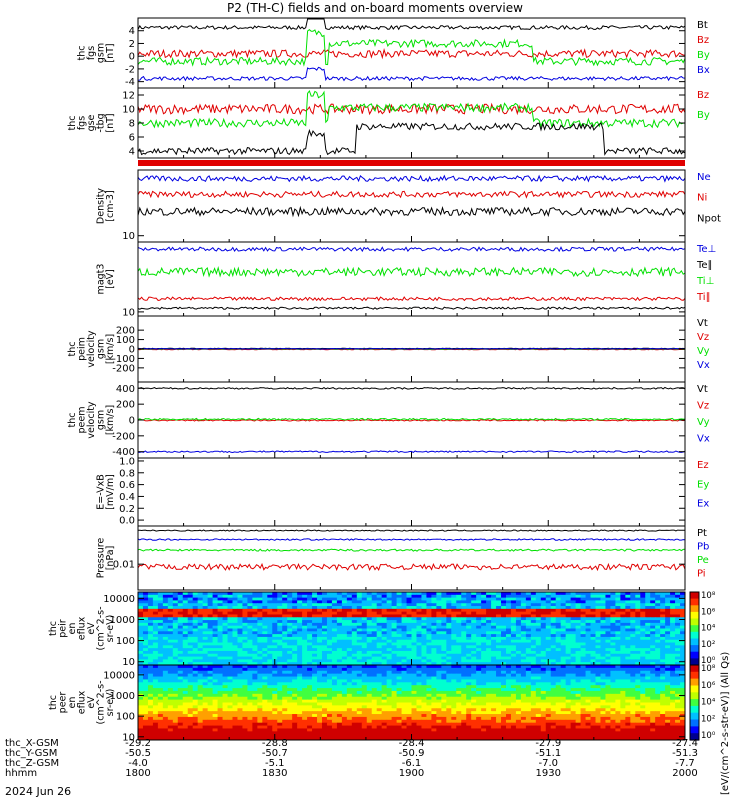 This screenshot has width=750, height=804. Describe the element at coordinates (703, 504) in the screenshot. I see `legend-efield-2: Ex` at that location.